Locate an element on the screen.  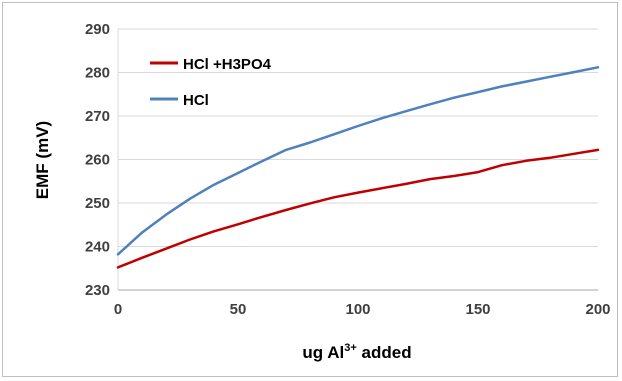
y-tick-label: 250 is located at coordinates (97, 203).